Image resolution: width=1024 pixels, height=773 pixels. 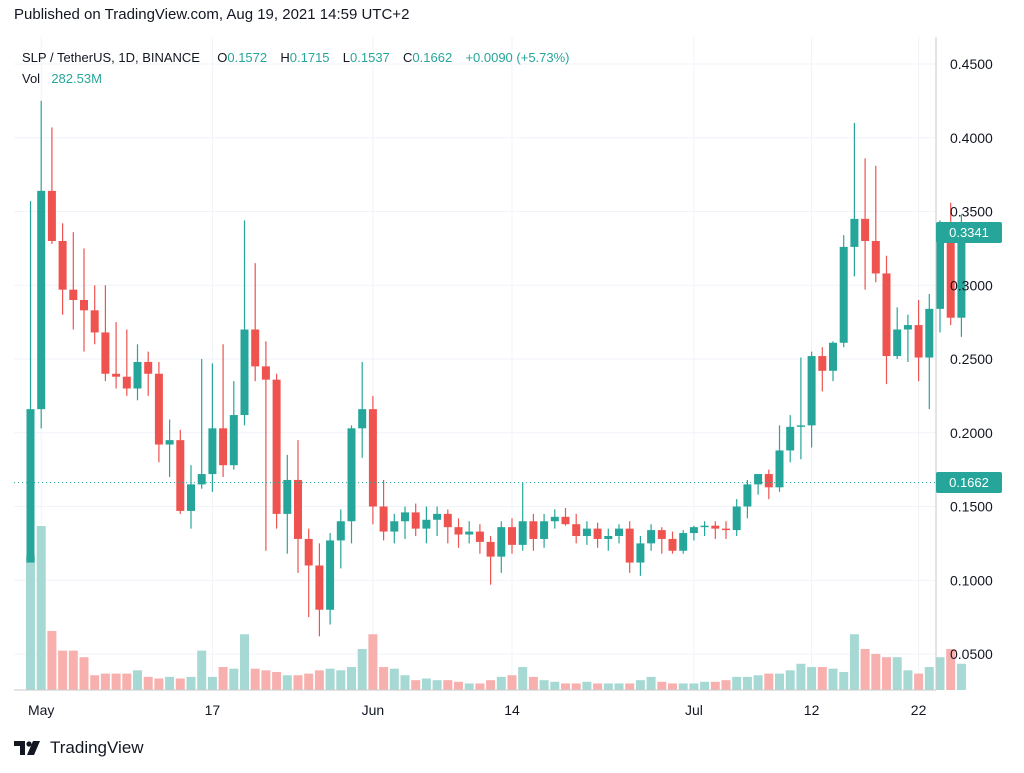 I want to click on tradingview-logo: TradingView, so click(x=79, y=748).